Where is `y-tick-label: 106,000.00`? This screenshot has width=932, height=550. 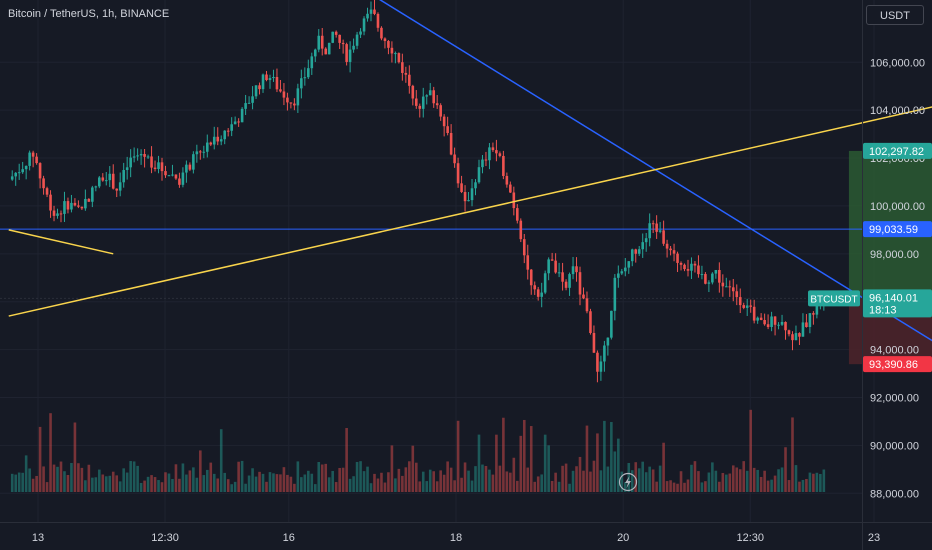 y-tick-label: 106,000.00 is located at coordinates (897, 63).